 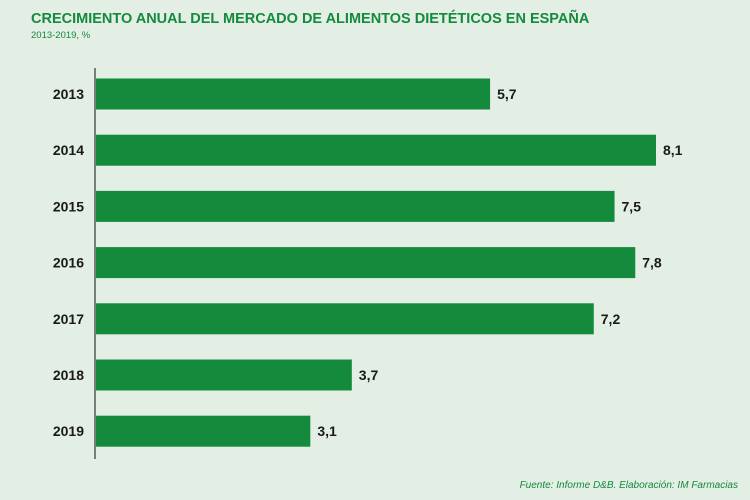 What do you see at coordinates (68, 431) in the screenshot?
I see `category-label: 2019` at bounding box center [68, 431].